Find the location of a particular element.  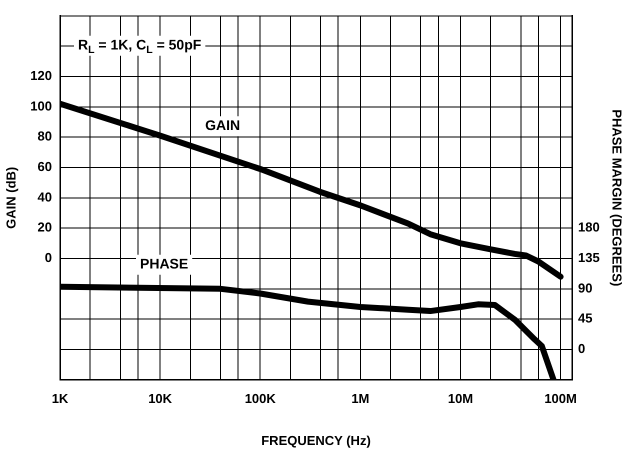

y-axis-title: GAIN (dB) is located at coordinates (10, 197).